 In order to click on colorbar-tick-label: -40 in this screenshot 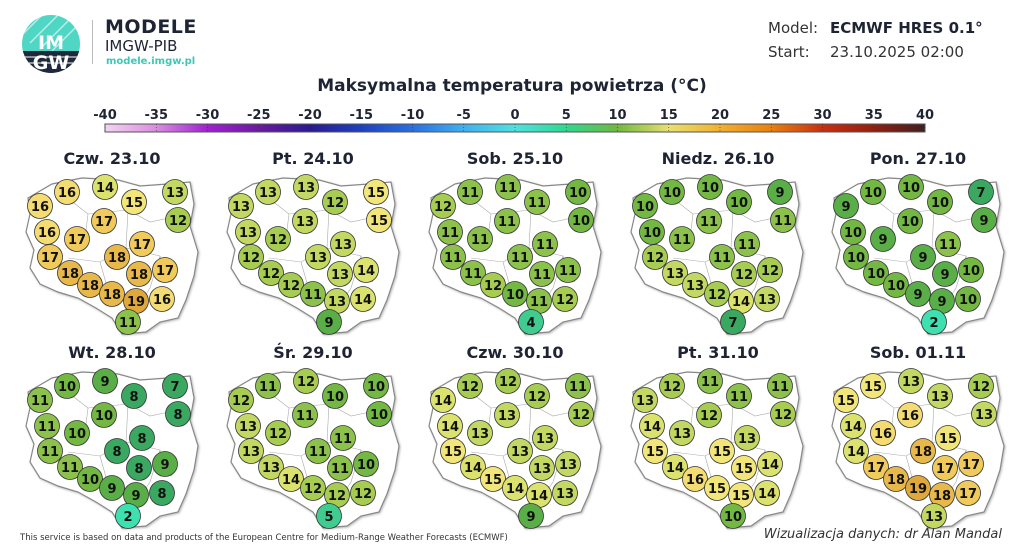, I will do `click(105, 115)`.